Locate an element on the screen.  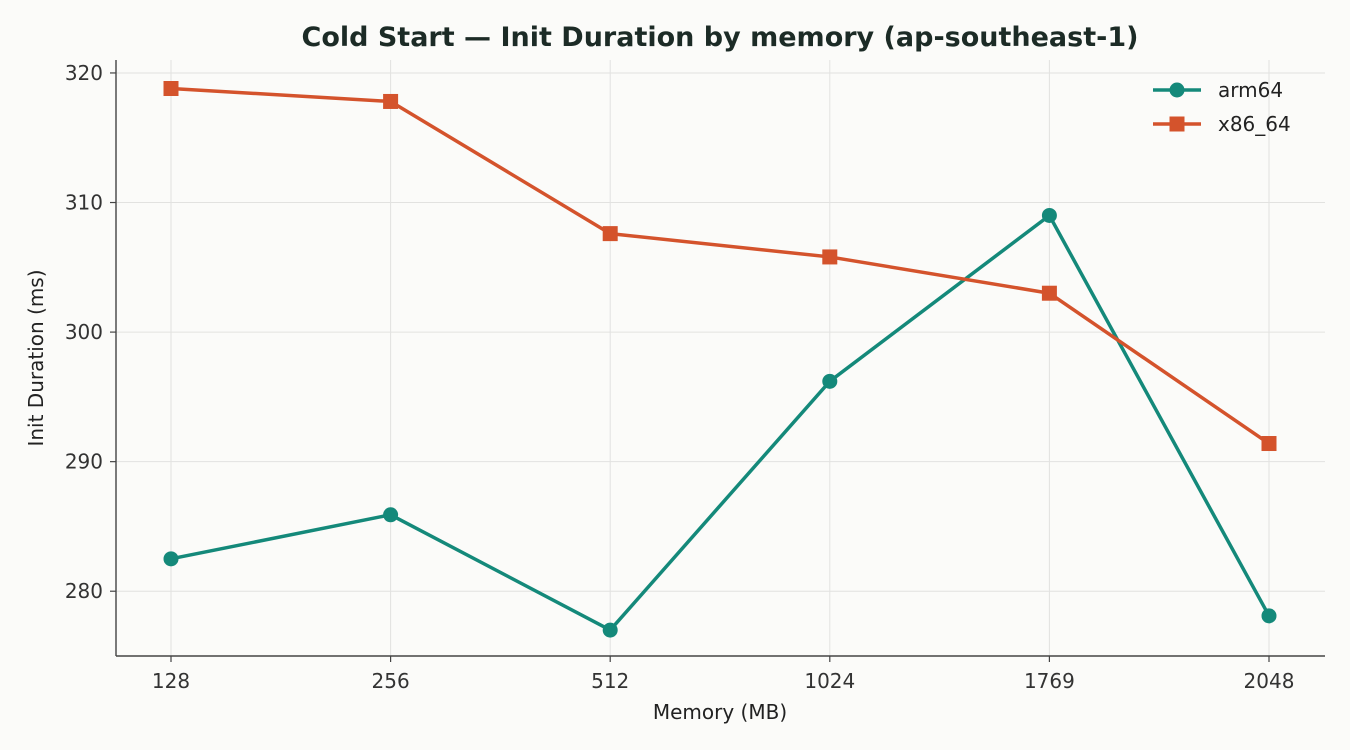
x-tick-label: 1769 is located at coordinates (1049, 681).